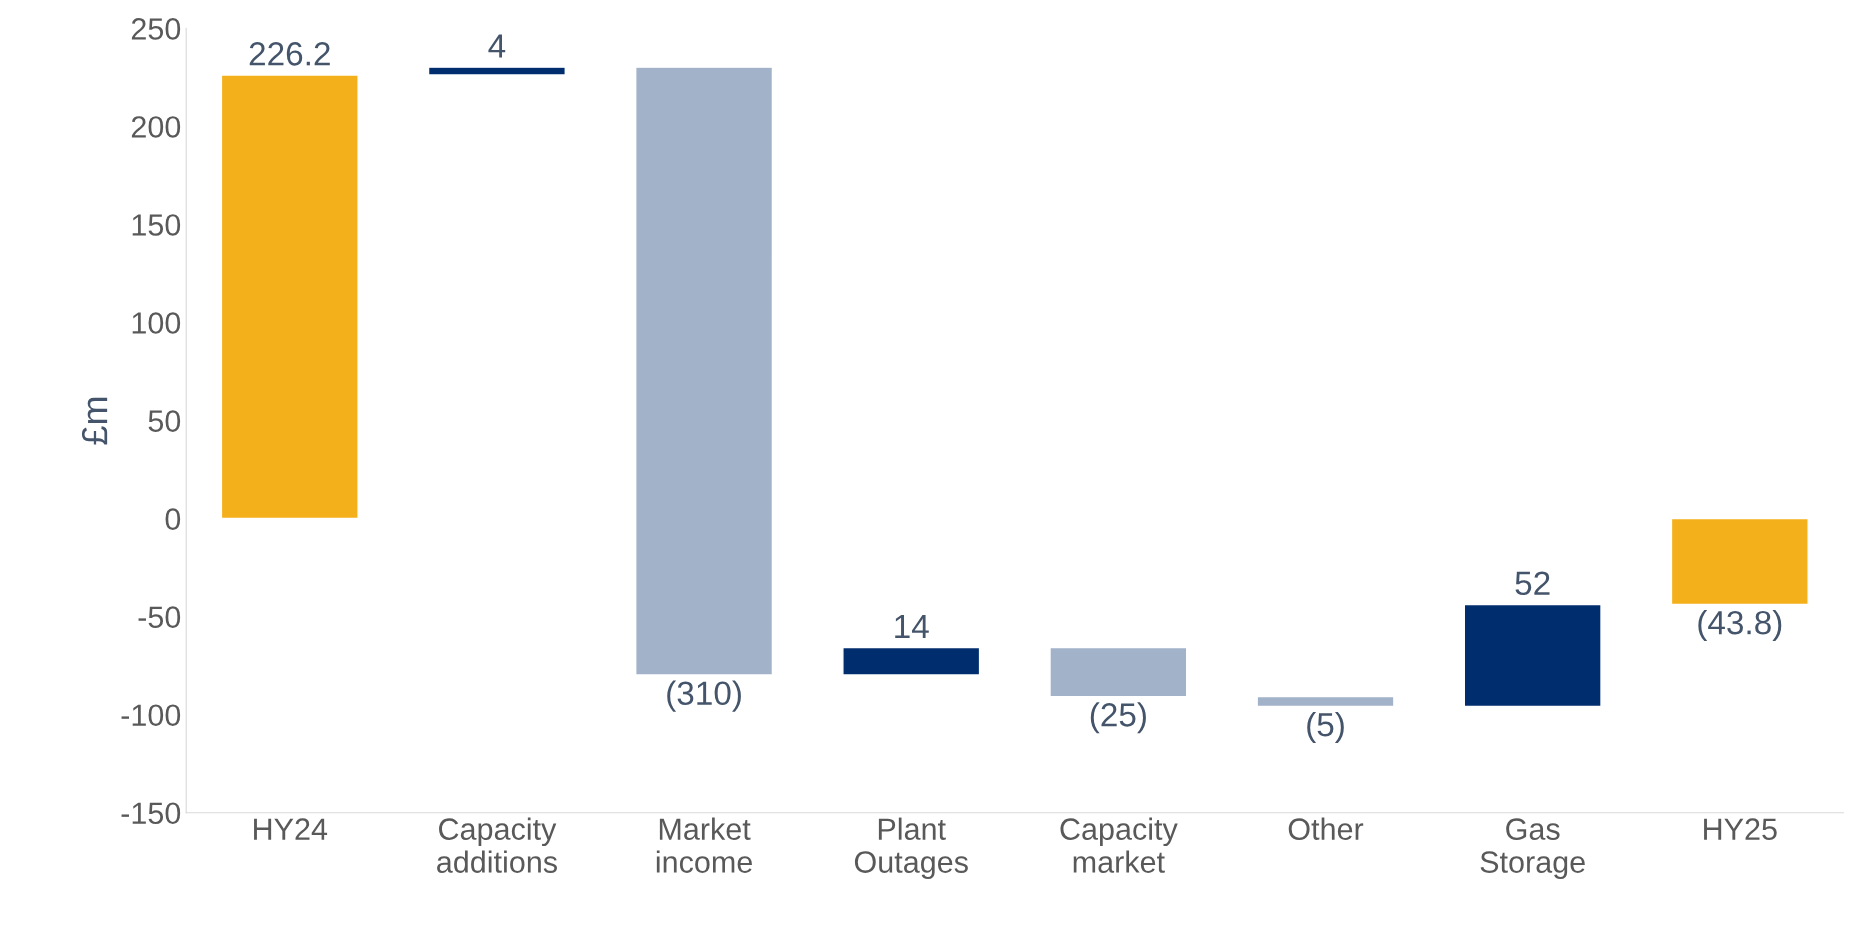 The width and height of the screenshot is (1862, 945). Describe the element at coordinates (1532, 583) in the screenshot. I see `data-label: 52` at that location.